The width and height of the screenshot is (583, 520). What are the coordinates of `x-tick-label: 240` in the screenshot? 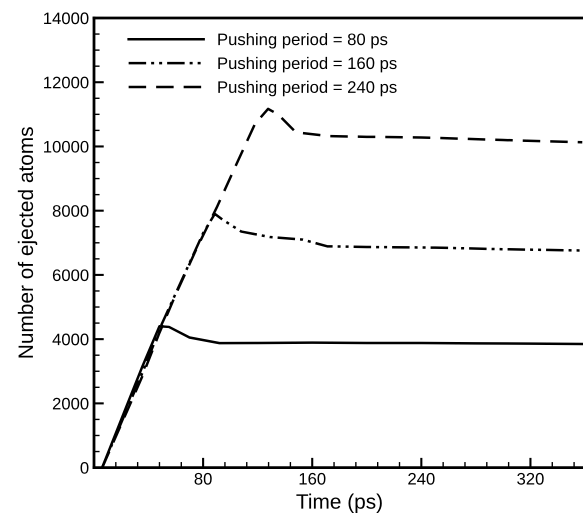 It's located at (421, 478).